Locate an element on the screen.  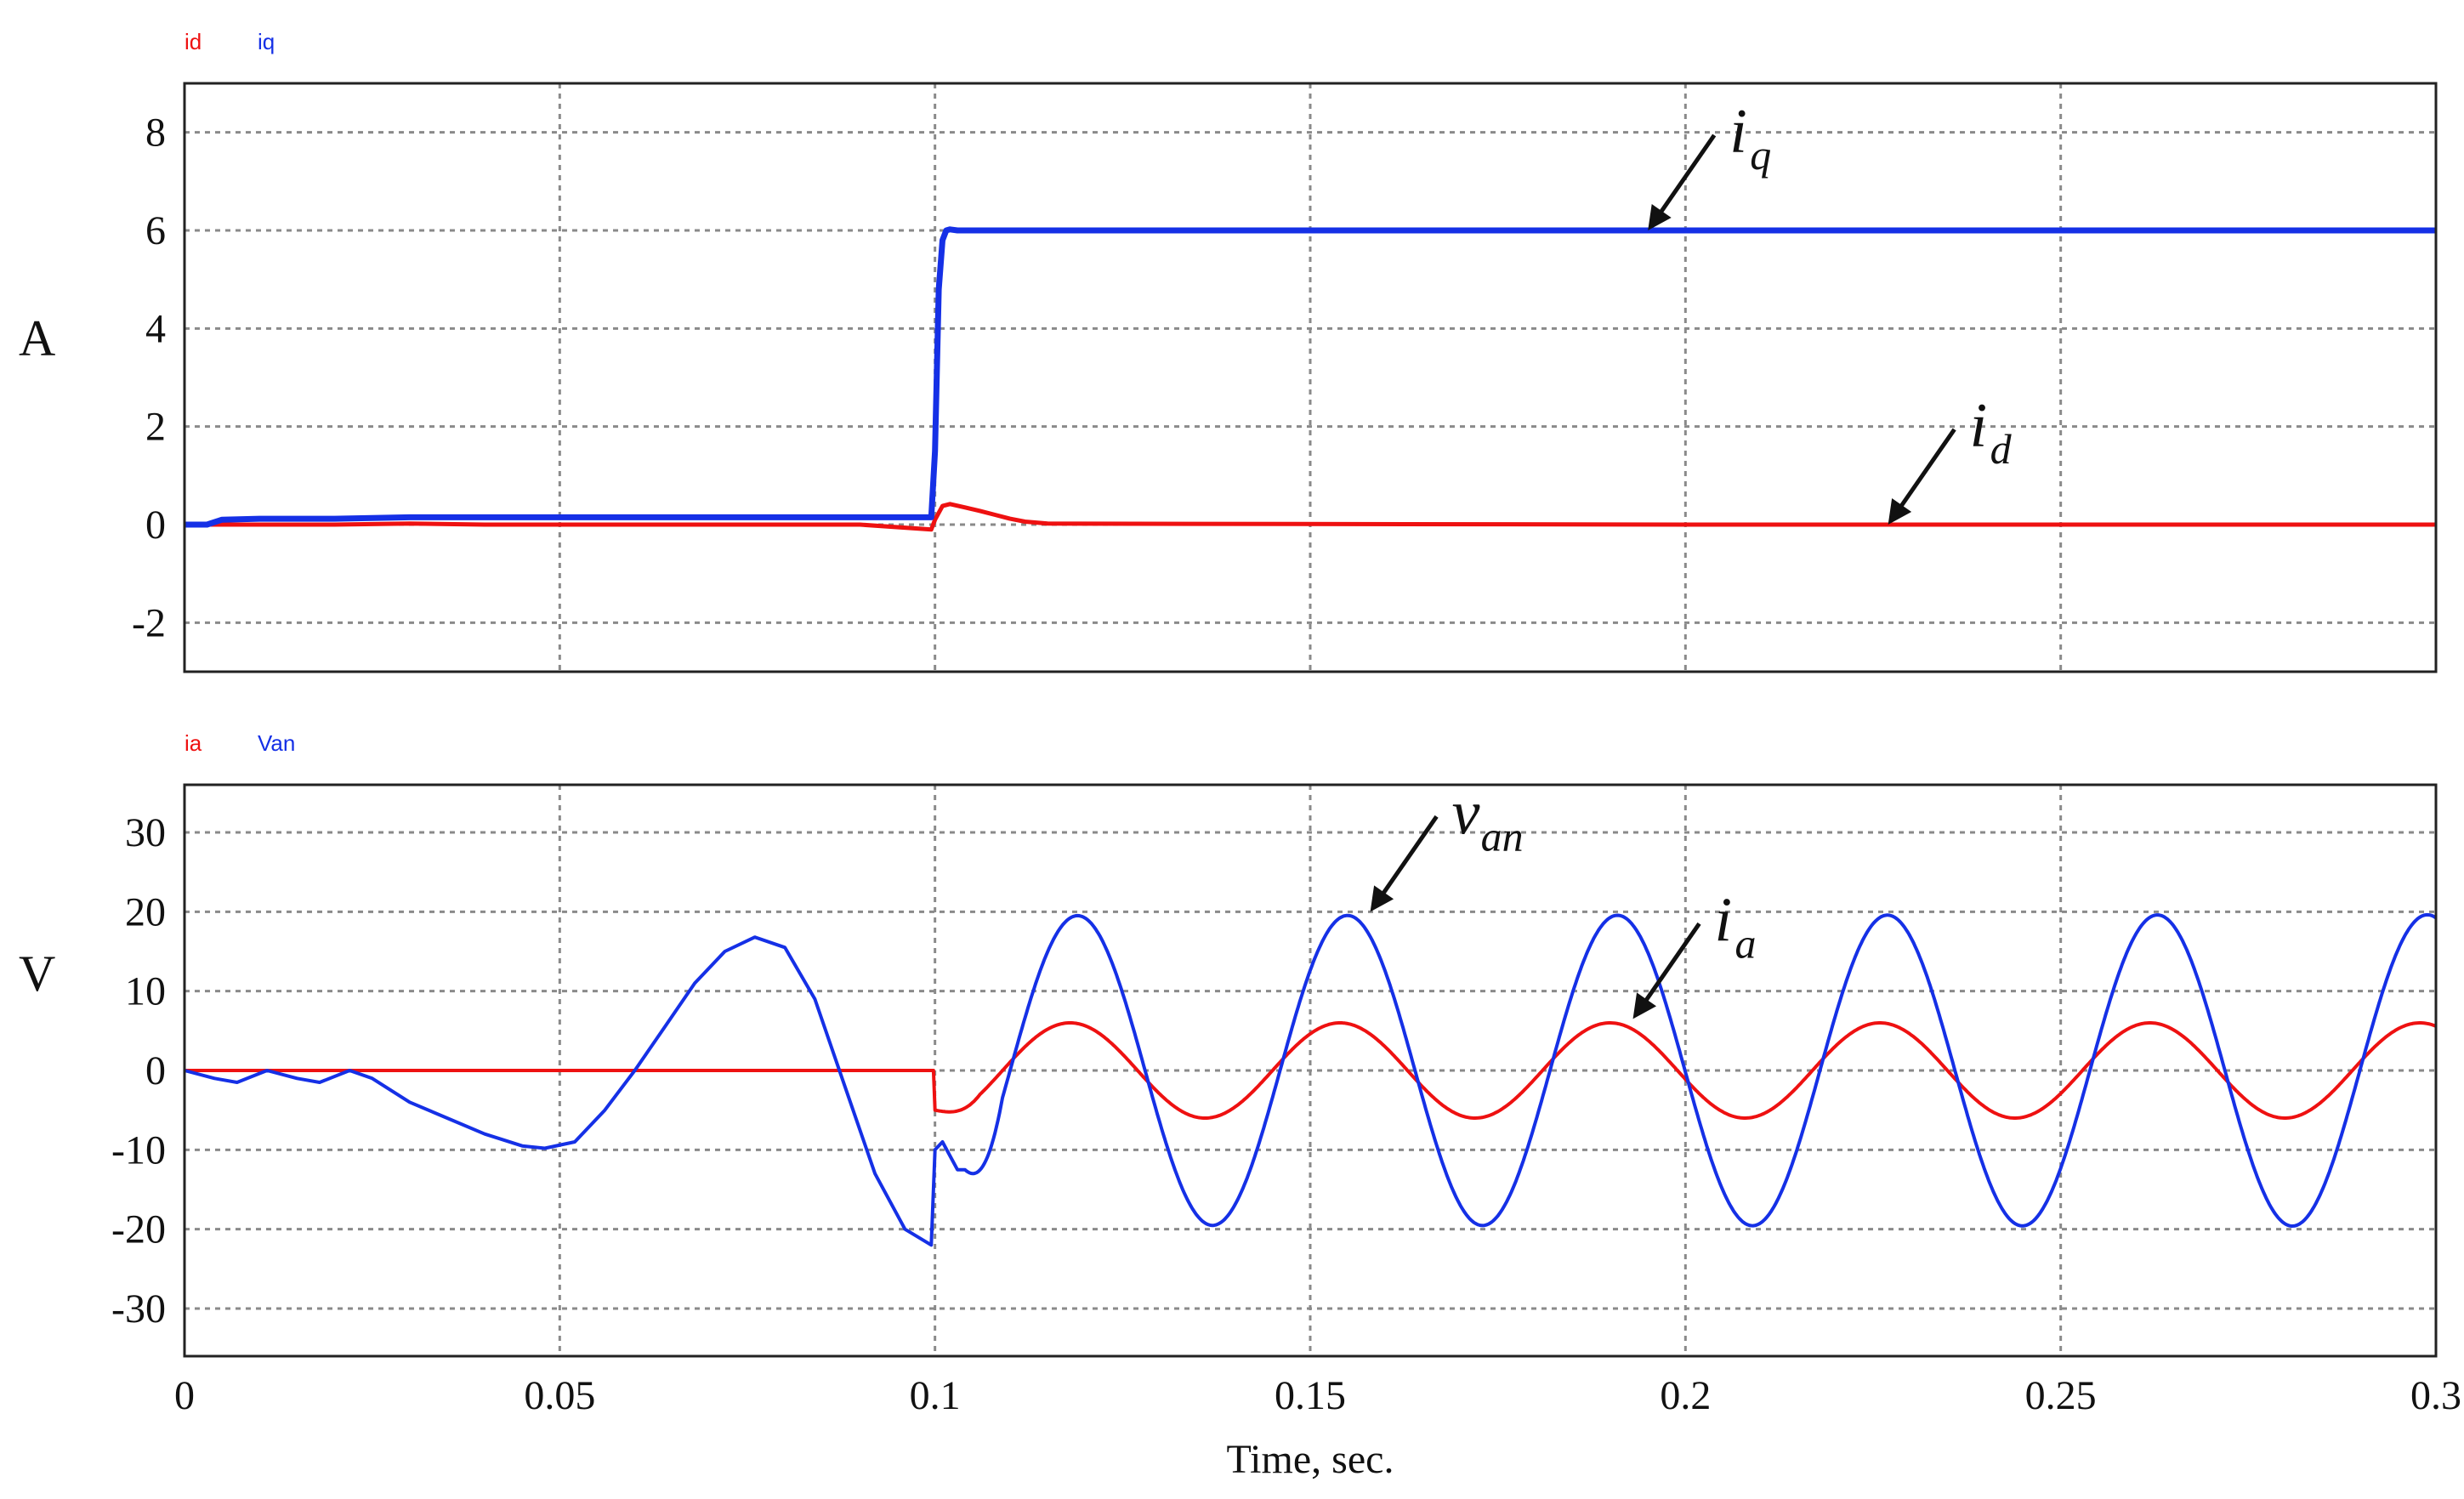
top-ytick-label: 2 is located at coordinates (155, 427).